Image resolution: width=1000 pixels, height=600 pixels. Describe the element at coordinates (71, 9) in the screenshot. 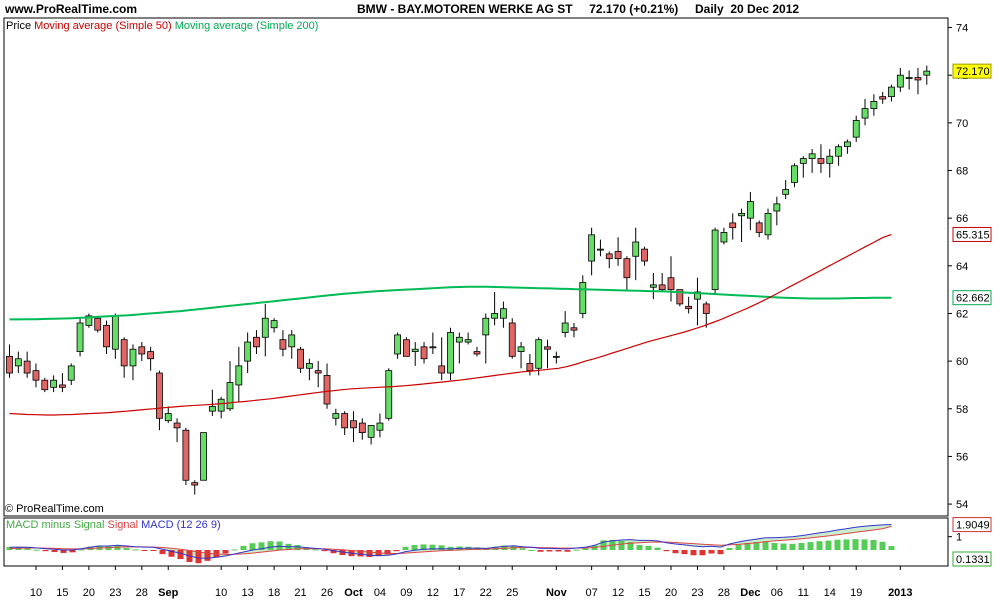

I see `site-name: www.ProRealTime.com` at that location.